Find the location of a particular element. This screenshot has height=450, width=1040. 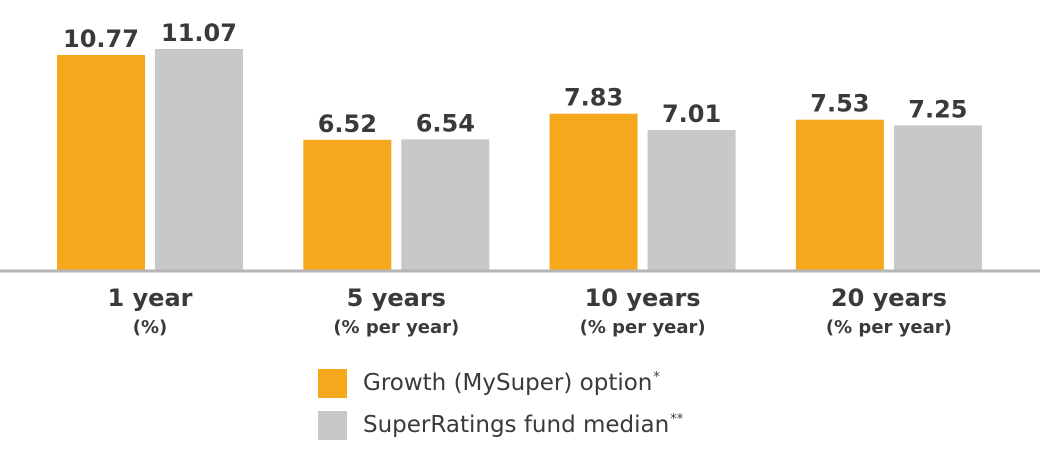

legend-item-median: SuperRatings fund median** is located at coordinates (500, 425).